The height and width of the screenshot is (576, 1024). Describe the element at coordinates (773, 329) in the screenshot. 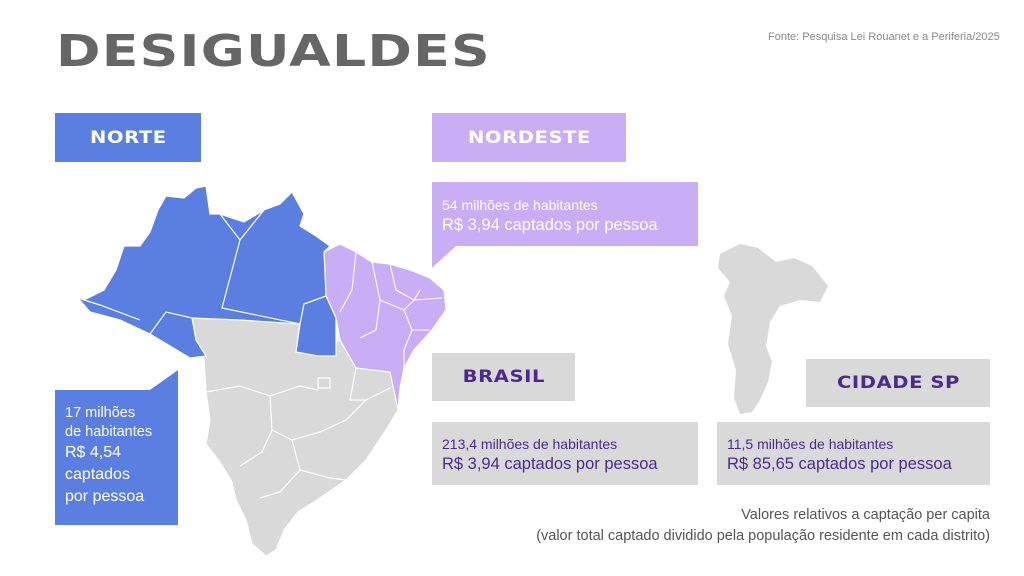

I see `sao-paulo-city-map` at that location.